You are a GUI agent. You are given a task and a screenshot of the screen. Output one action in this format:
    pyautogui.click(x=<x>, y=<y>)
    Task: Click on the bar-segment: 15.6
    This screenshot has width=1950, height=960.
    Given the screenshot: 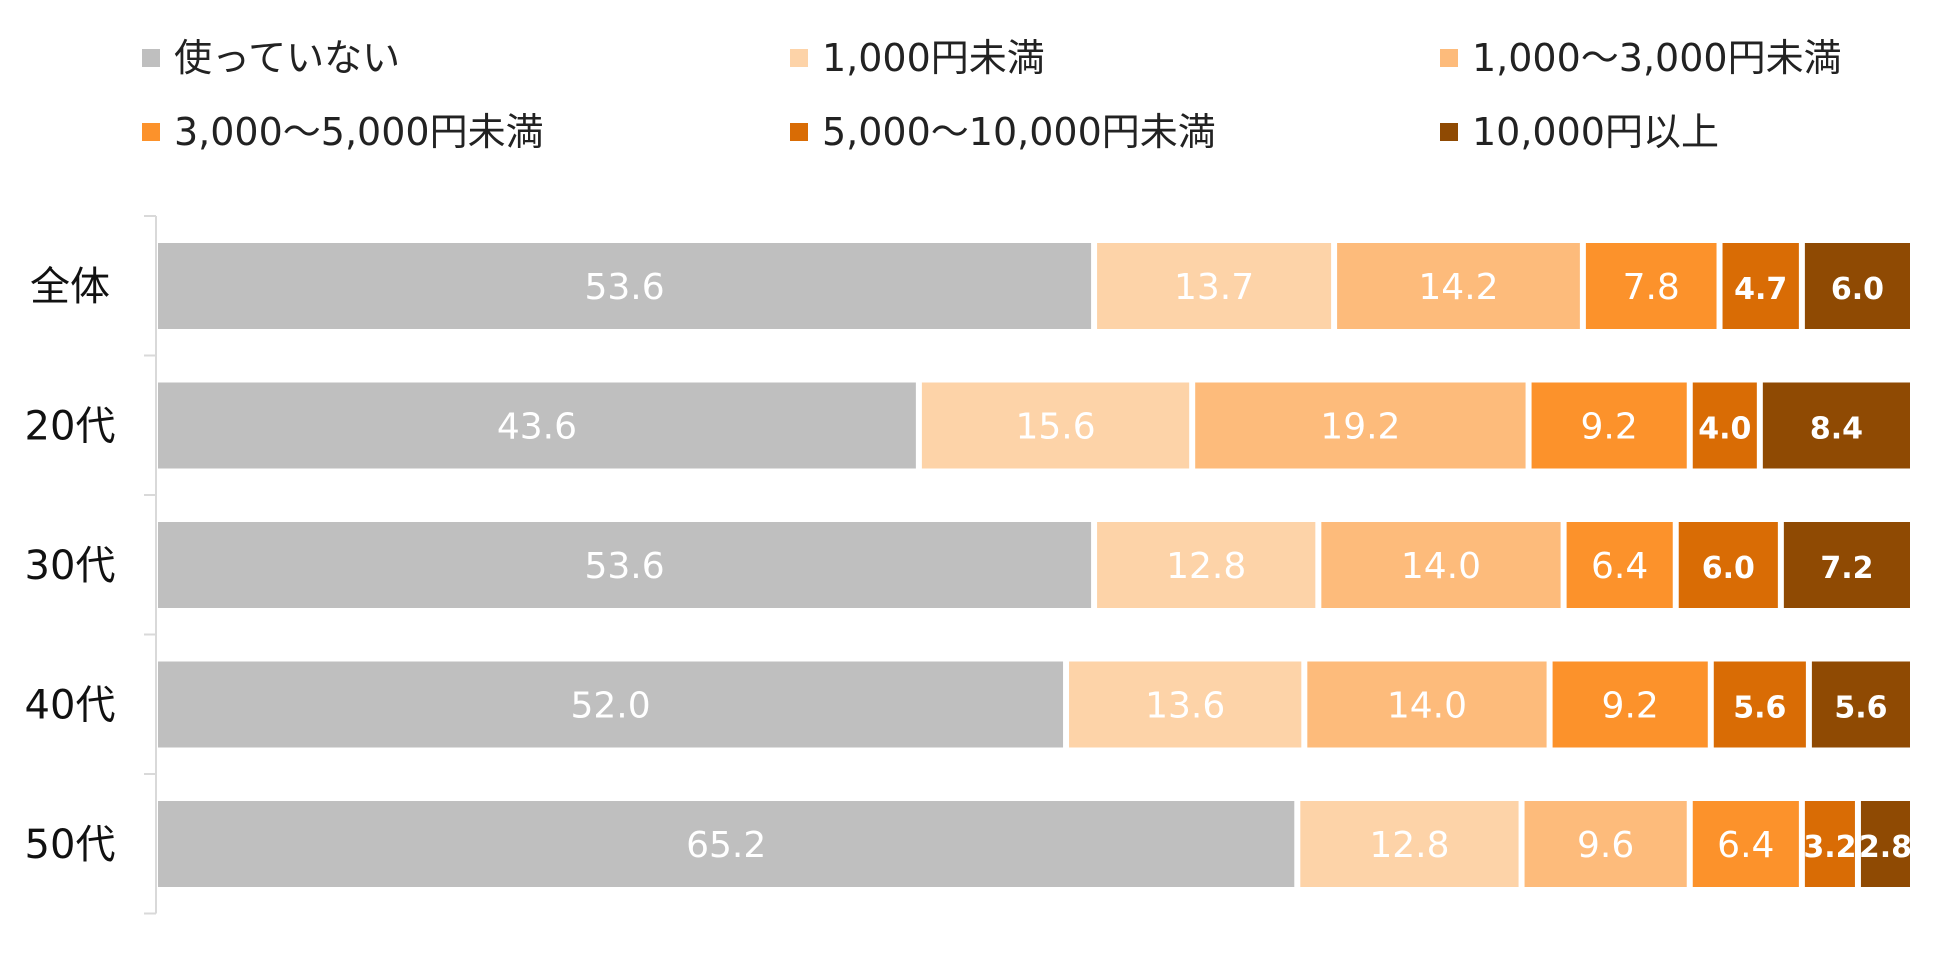 What is the action you would take?
    pyautogui.click(x=1055, y=425)
    